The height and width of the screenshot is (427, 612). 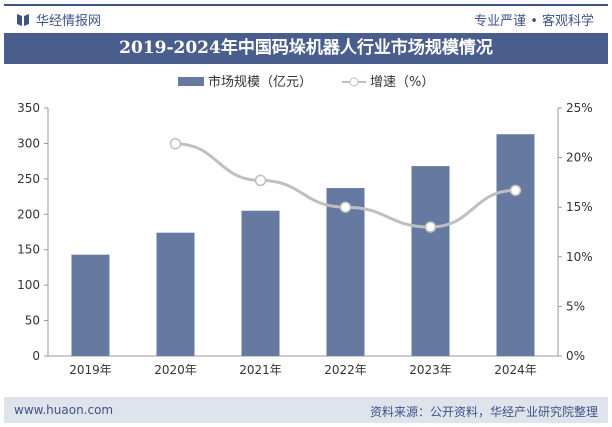 What do you see at coordinates (64, 410) in the screenshot?
I see `footer-website: www.huaon.com` at bounding box center [64, 410].